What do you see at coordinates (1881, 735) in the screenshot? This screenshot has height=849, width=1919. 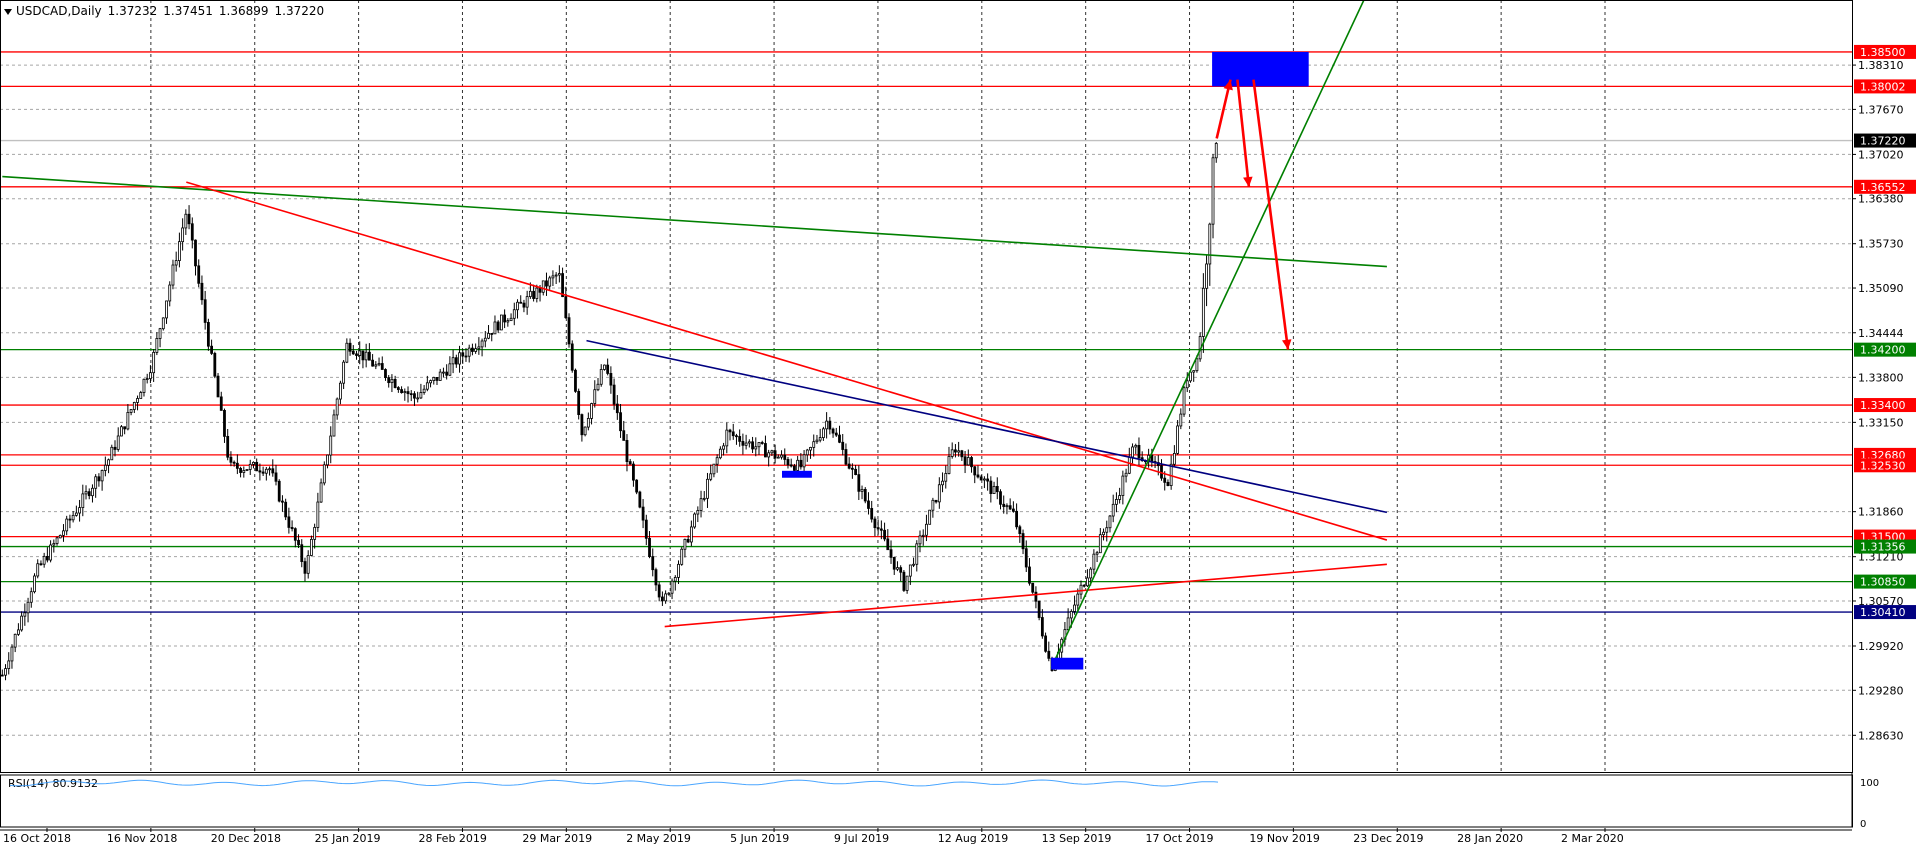 I see `price-tick-label: 1.28630` at bounding box center [1881, 735].